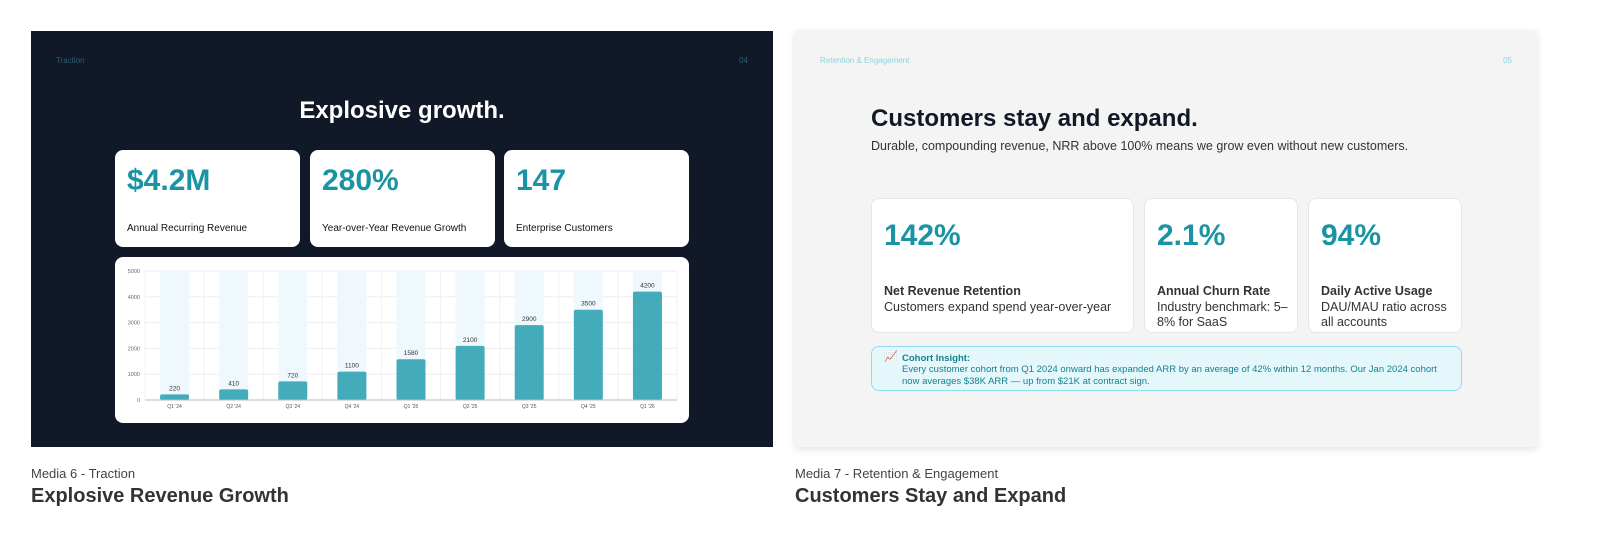 This screenshot has height=553, width=1600. What do you see at coordinates (564, 228) in the screenshot?
I see `kpi-label: Enterprise Customers` at bounding box center [564, 228].